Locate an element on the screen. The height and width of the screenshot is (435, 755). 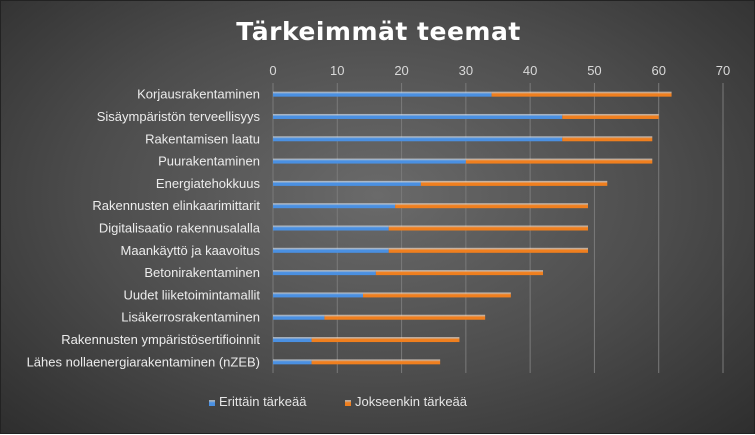
category-label: Energiatehokkuus is located at coordinates (208, 183).